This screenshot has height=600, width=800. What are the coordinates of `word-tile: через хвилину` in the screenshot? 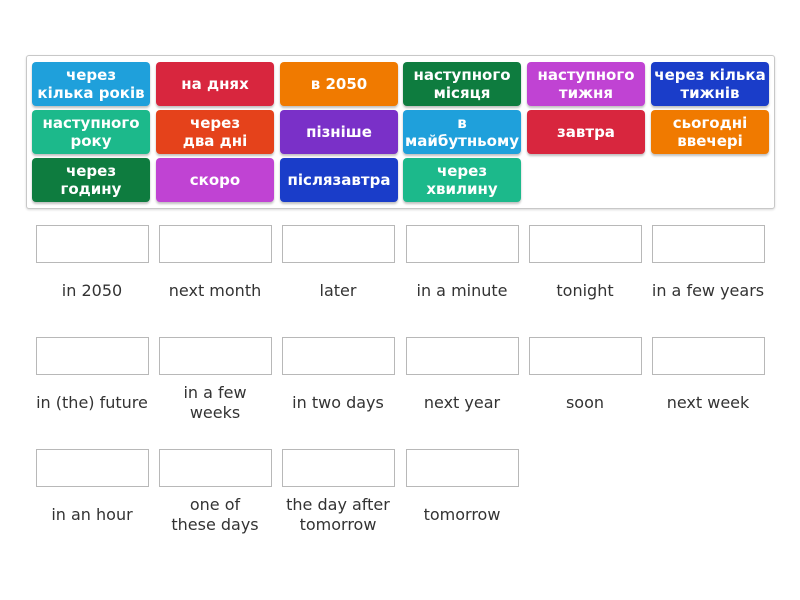 It's located at (462, 180).